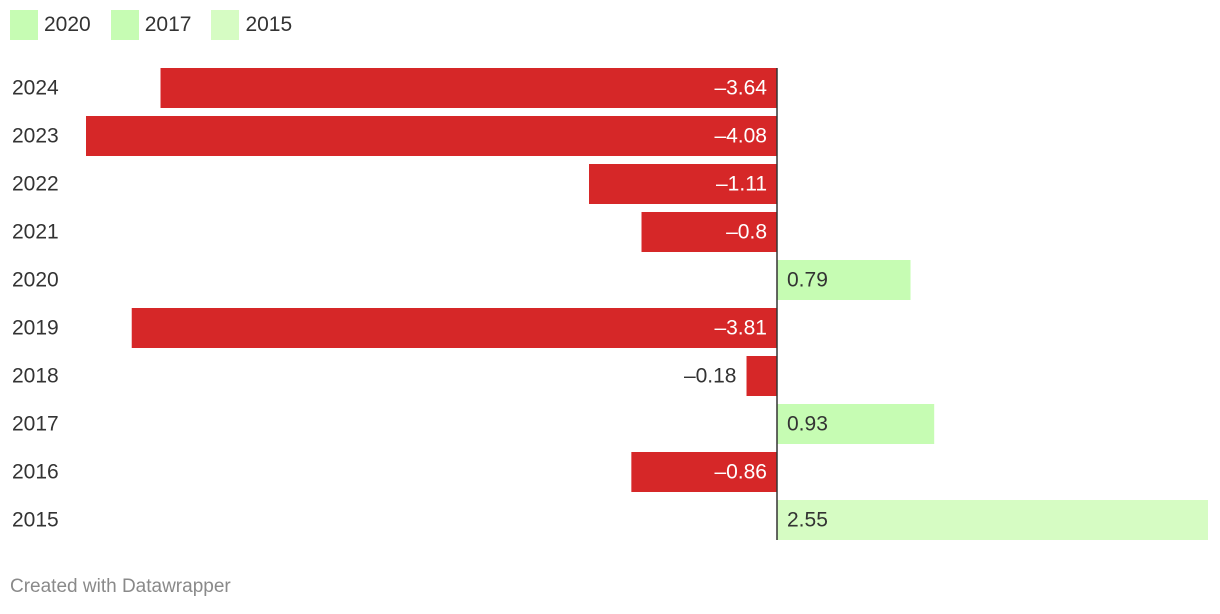 The image size is (1220, 614). Describe the element at coordinates (740, 328) in the screenshot. I see `data-label: –3.81` at that location.